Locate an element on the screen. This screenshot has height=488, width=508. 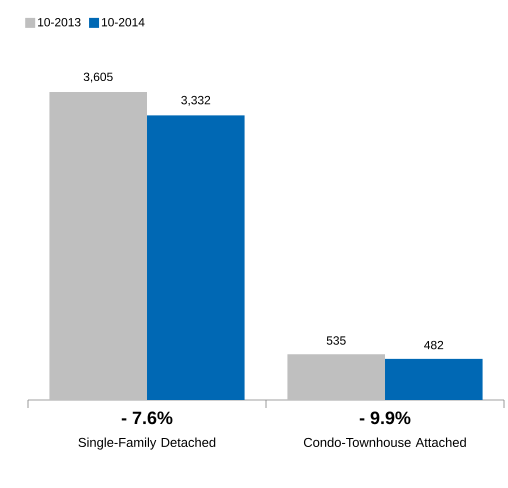
data-label: 535 is located at coordinates (336, 340).